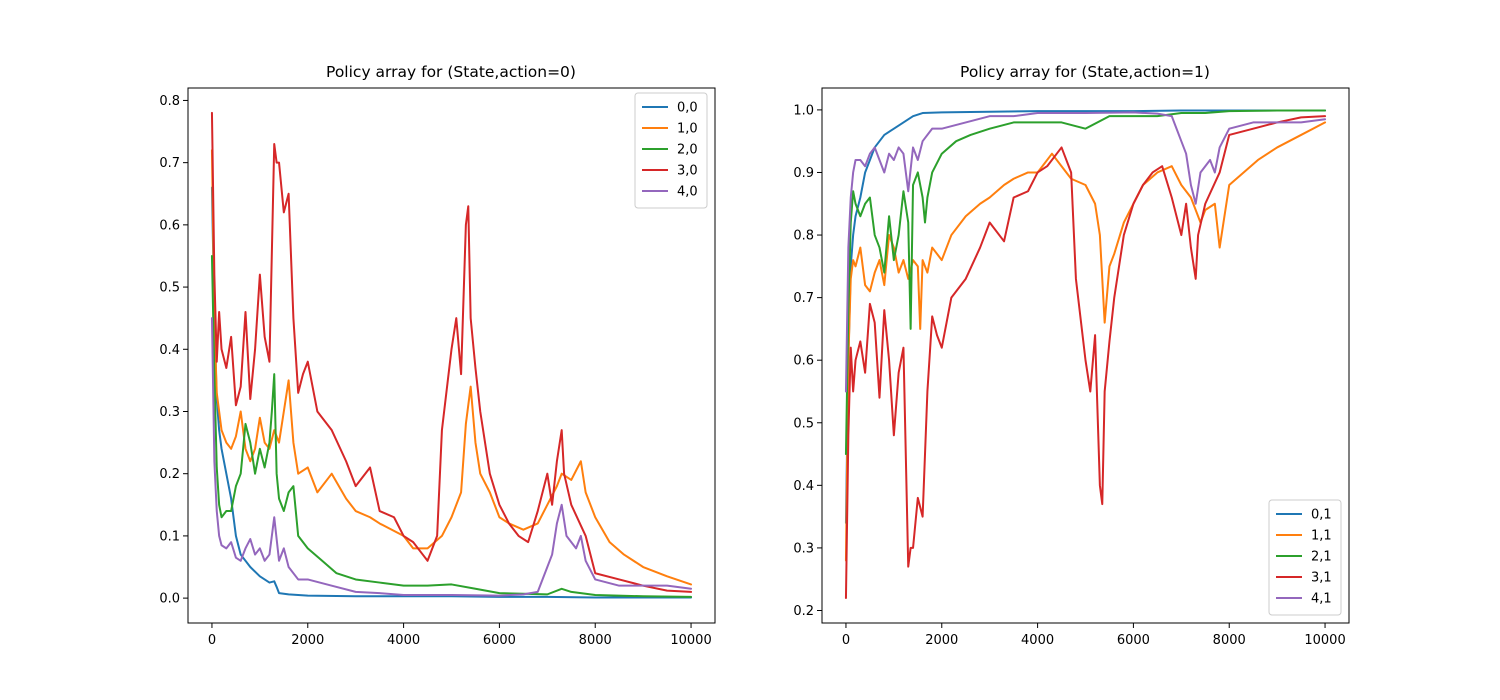  Describe the element at coordinates (687, 192) in the screenshot. I see `left-legend-label-4: 4,0` at that location.